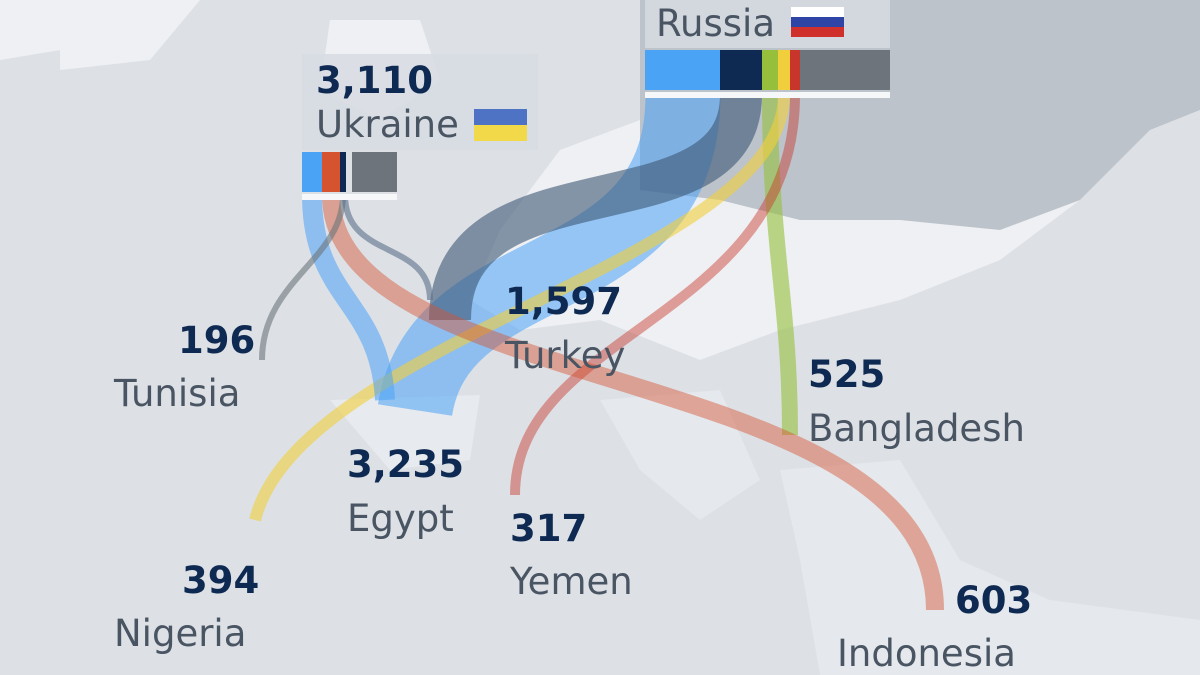  I want to click on importer-value-tunisia: 196, so click(217, 340).